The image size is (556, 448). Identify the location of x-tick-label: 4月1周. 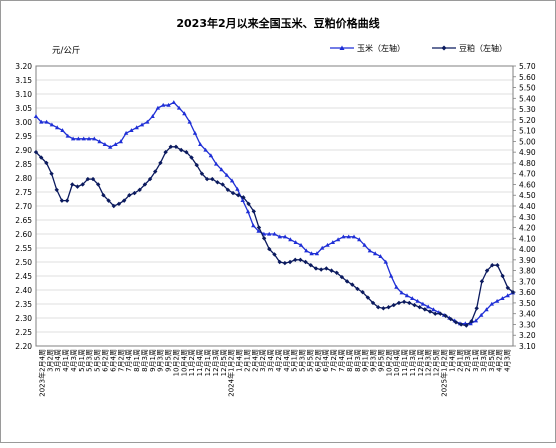
(66, 360).